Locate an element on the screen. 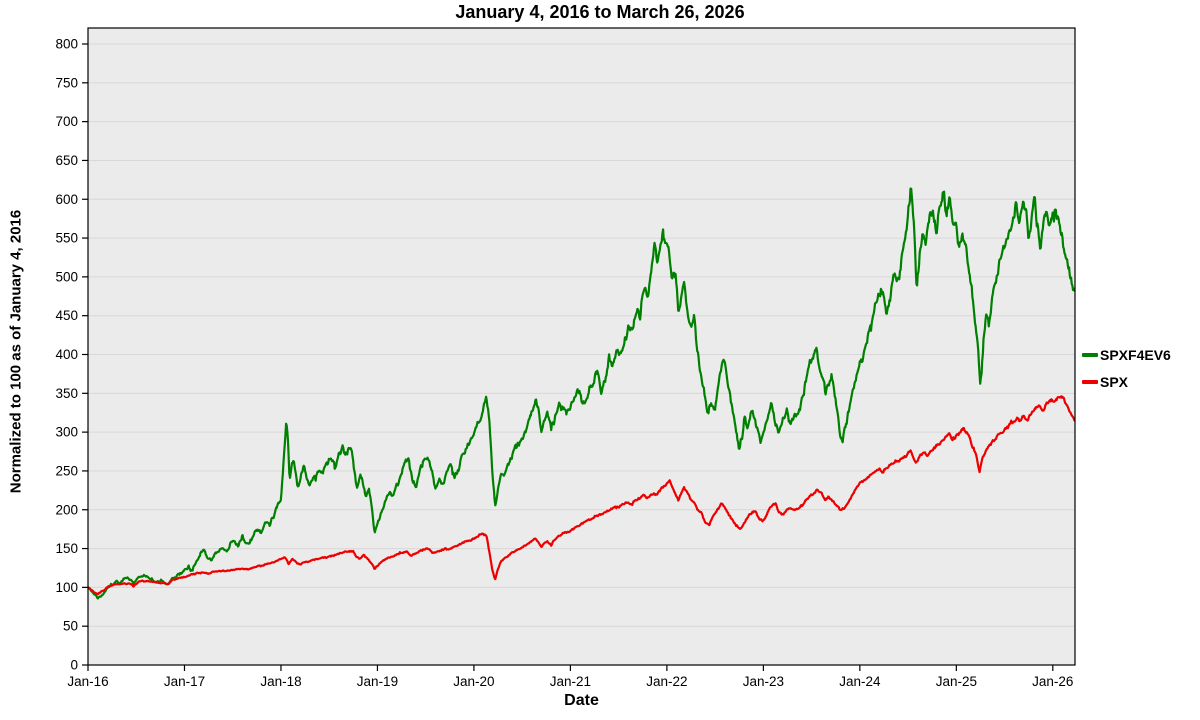  y-tick-label: 100 is located at coordinates (66, 587).